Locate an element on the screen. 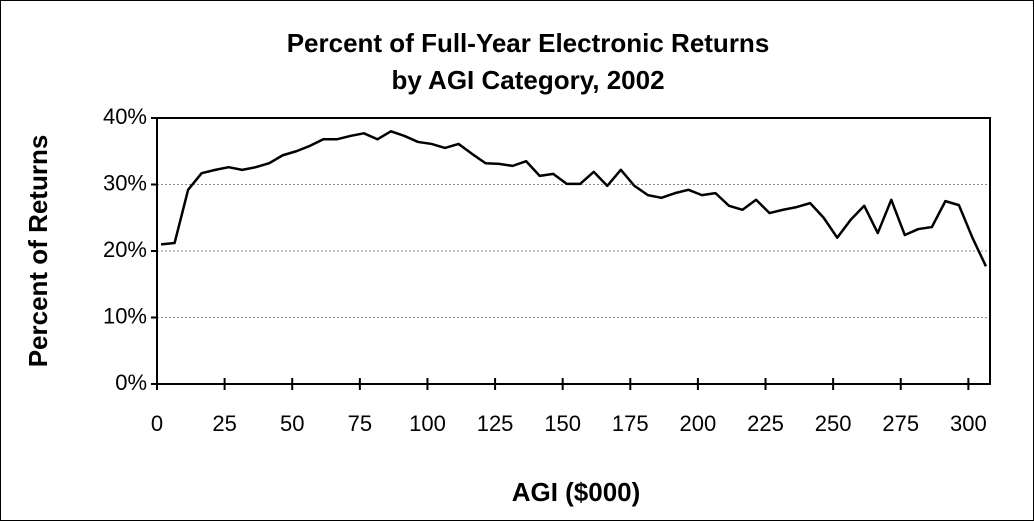  x-tick-label: 225 is located at coordinates (765, 423).